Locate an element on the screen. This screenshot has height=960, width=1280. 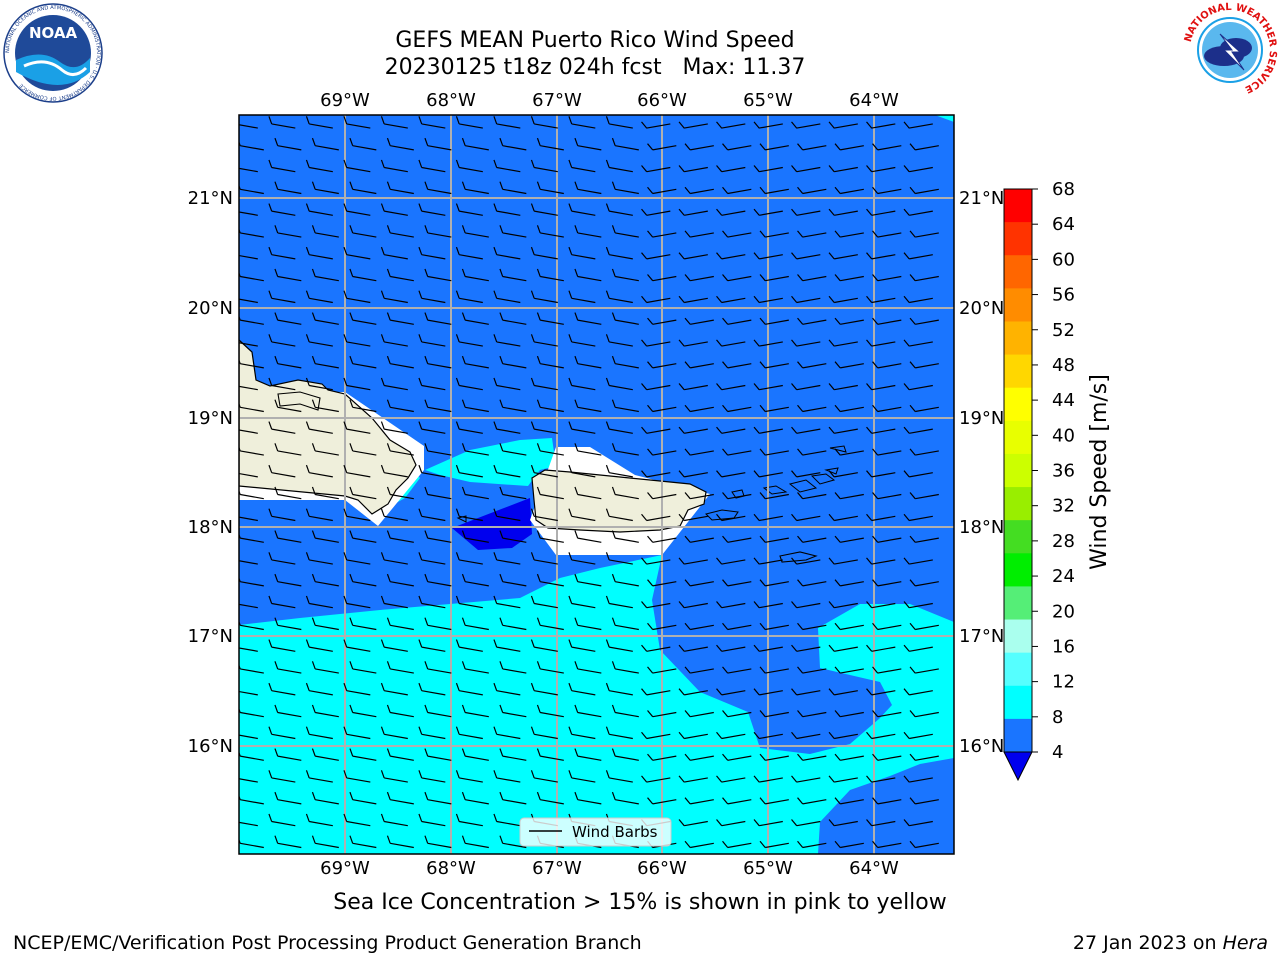
lon-label-bottom: 65°W is located at coordinates (768, 868).